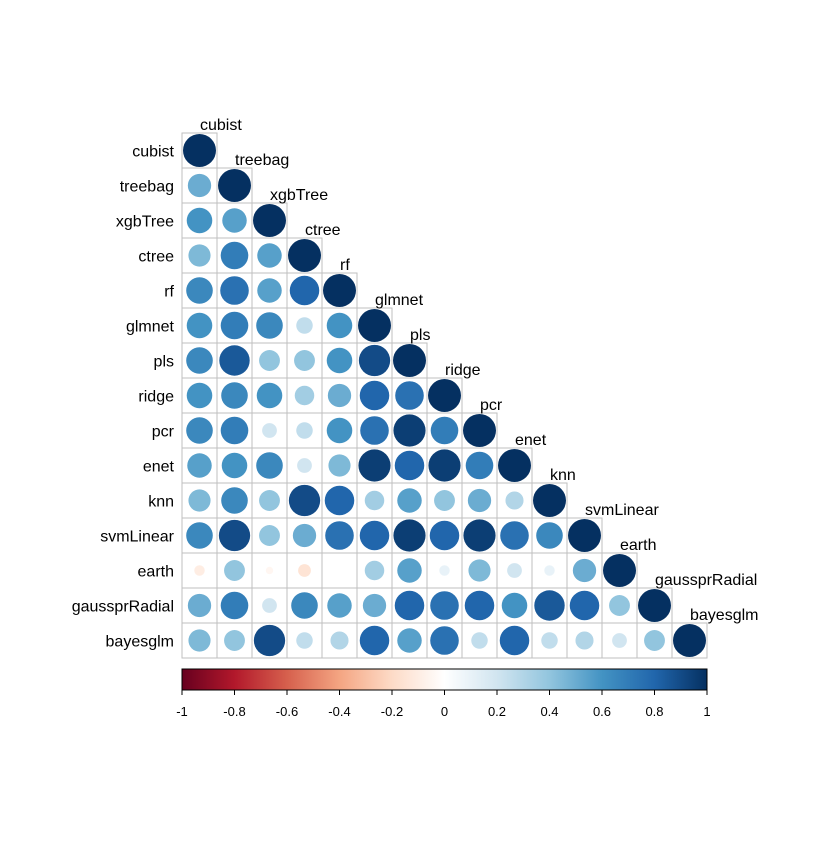  I want to click on row-label-pcr: pcr, so click(163, 432).